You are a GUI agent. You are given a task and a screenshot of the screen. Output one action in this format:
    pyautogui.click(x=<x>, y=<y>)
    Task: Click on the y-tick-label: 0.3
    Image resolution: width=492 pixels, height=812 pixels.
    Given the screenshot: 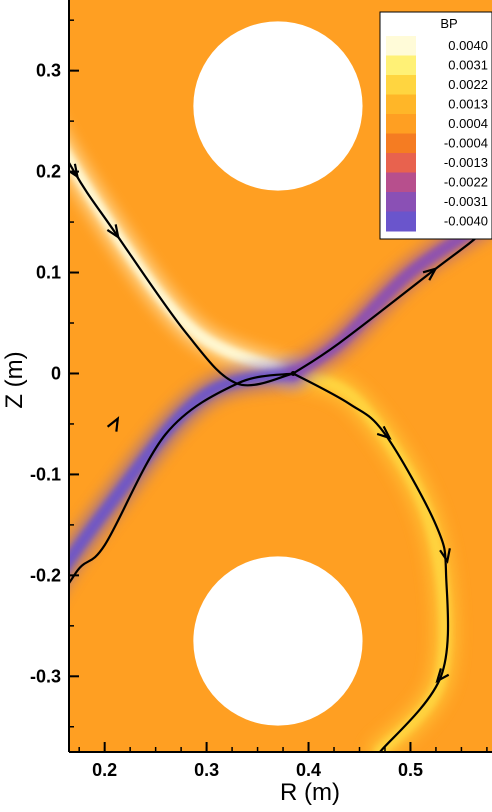 What is the action you would take?
    pyautogui.click(x=48, y=71)
    